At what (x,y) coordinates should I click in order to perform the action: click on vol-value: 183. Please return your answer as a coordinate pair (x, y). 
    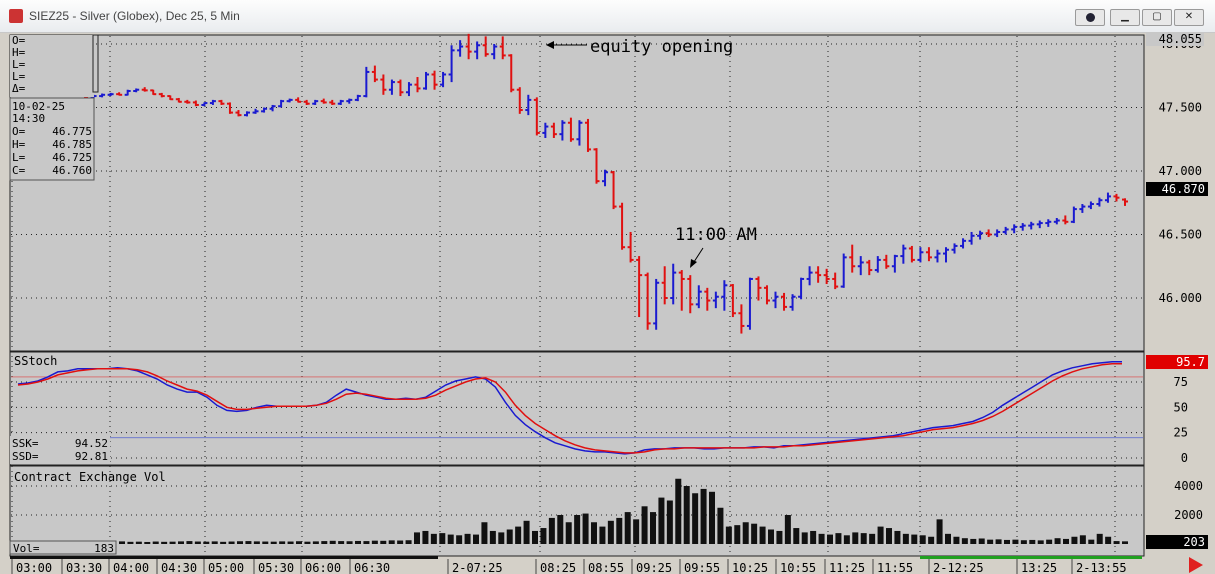
    Looking at the image, I should click on (104, 548).